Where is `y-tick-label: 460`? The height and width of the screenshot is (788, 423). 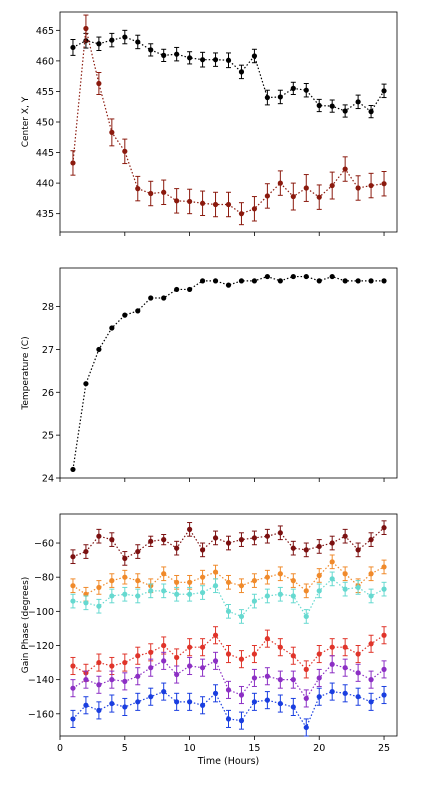 y-tick-label: 460 is located at coordinates (45, 61).